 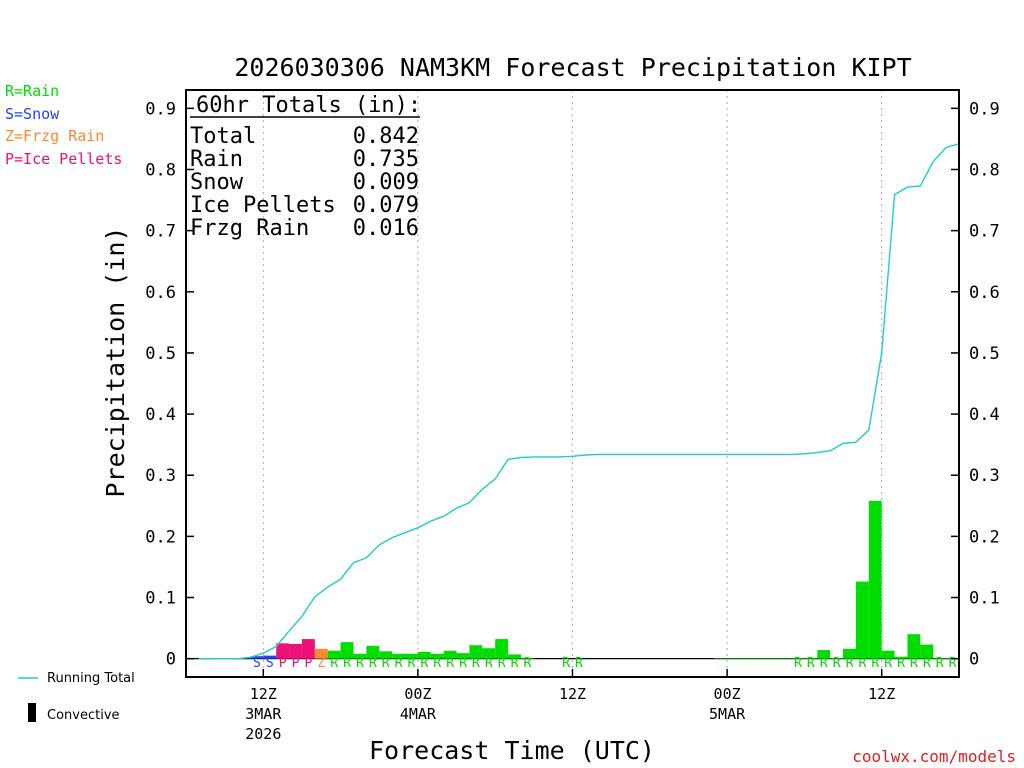 What do you see at coordinates (216, 159) in the screenshot?
I see `totals-row-label: Rain` at bounding box center [216, 159].